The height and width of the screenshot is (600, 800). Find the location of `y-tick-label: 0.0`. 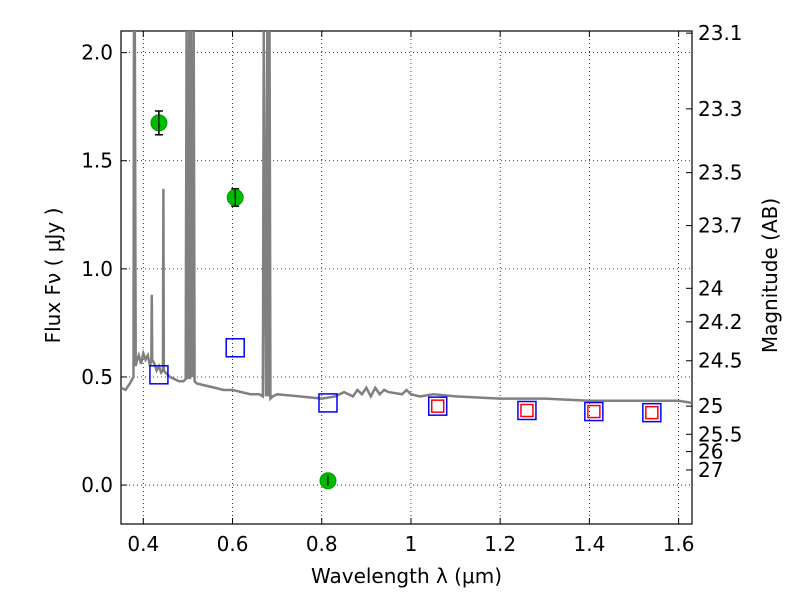

y-tick-label: 0.0 is located at coordinates (97, 485).